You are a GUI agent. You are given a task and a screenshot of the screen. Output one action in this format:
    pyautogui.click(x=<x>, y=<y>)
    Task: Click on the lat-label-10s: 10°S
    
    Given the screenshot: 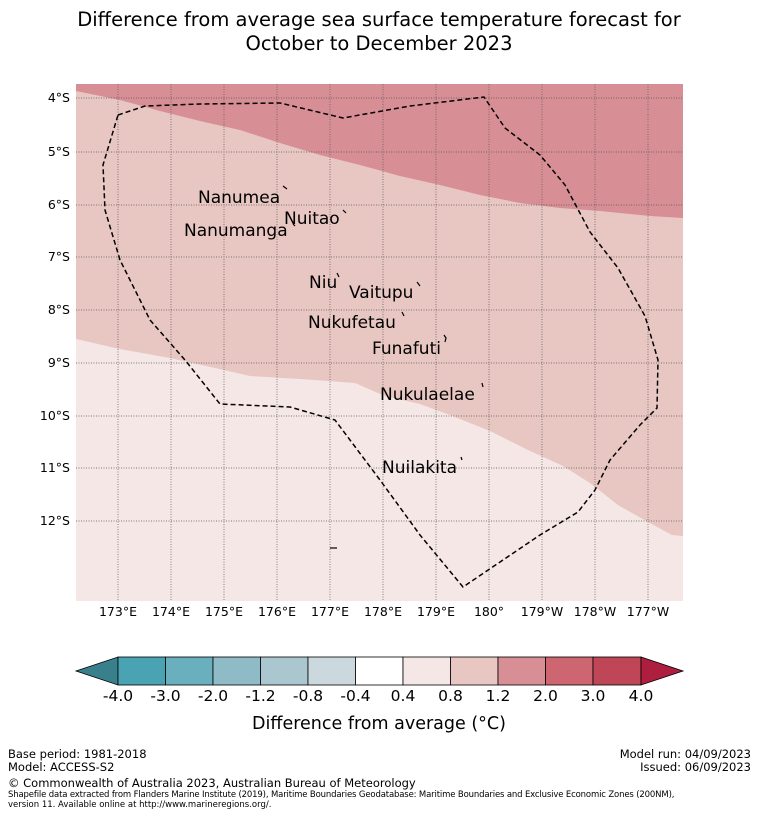 What is the action you would take?
    pyautogui.click(x=54, y=415)
    